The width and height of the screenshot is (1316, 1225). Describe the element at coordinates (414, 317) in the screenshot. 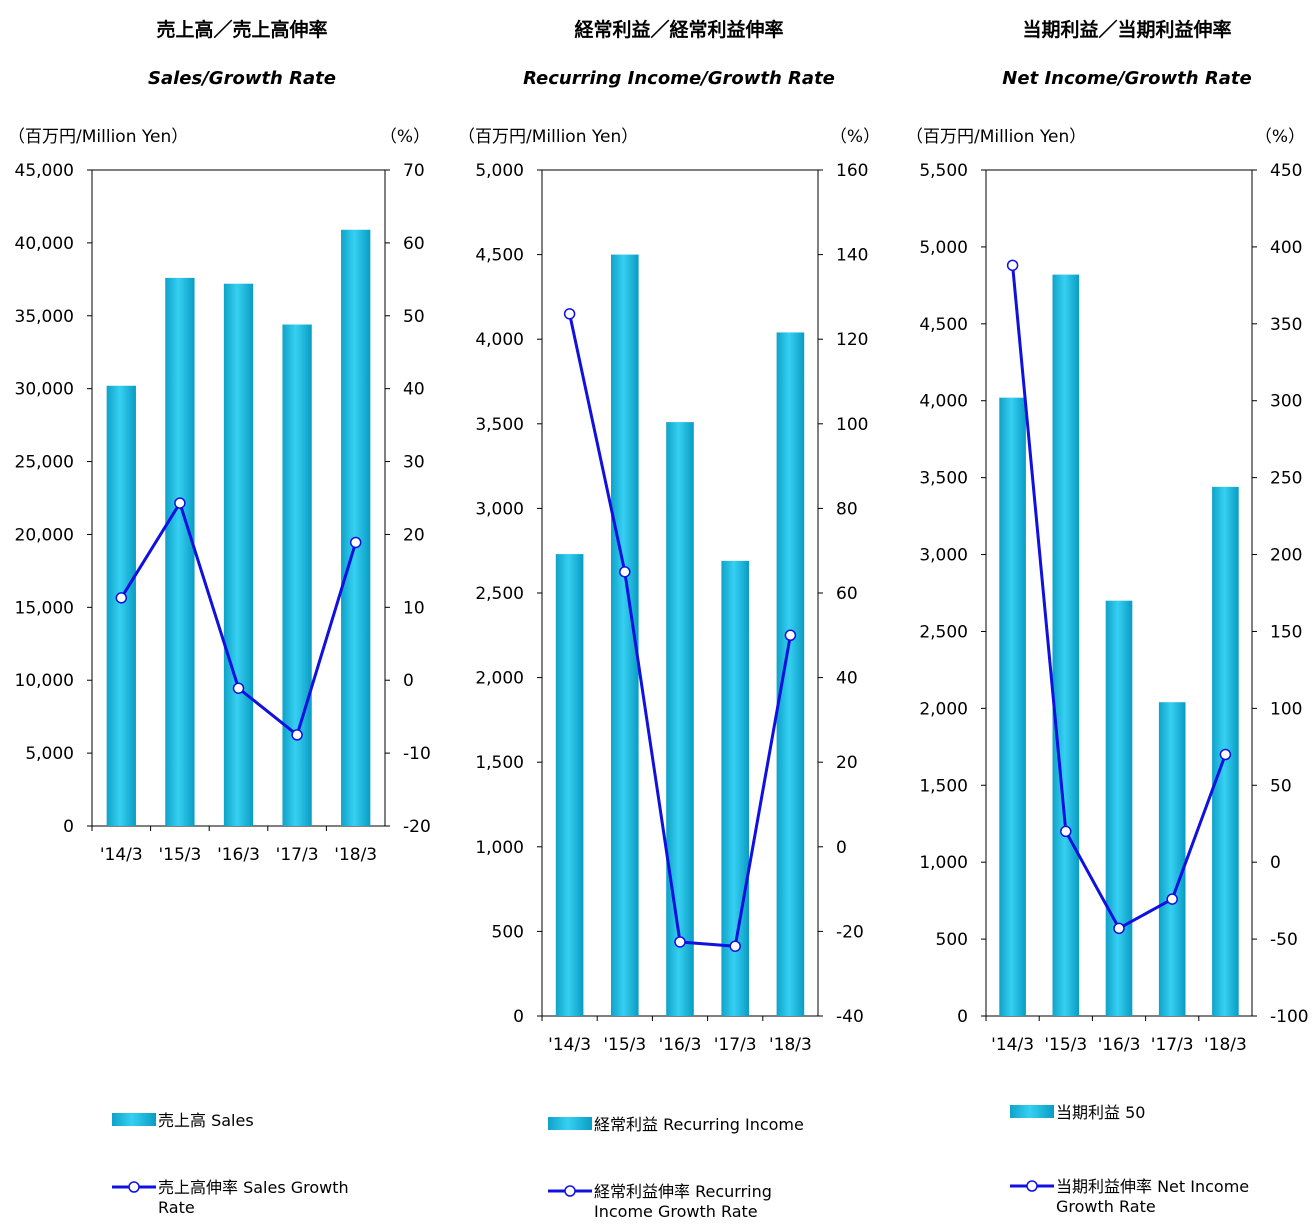

I see `right-tick-label: 50` at that location.